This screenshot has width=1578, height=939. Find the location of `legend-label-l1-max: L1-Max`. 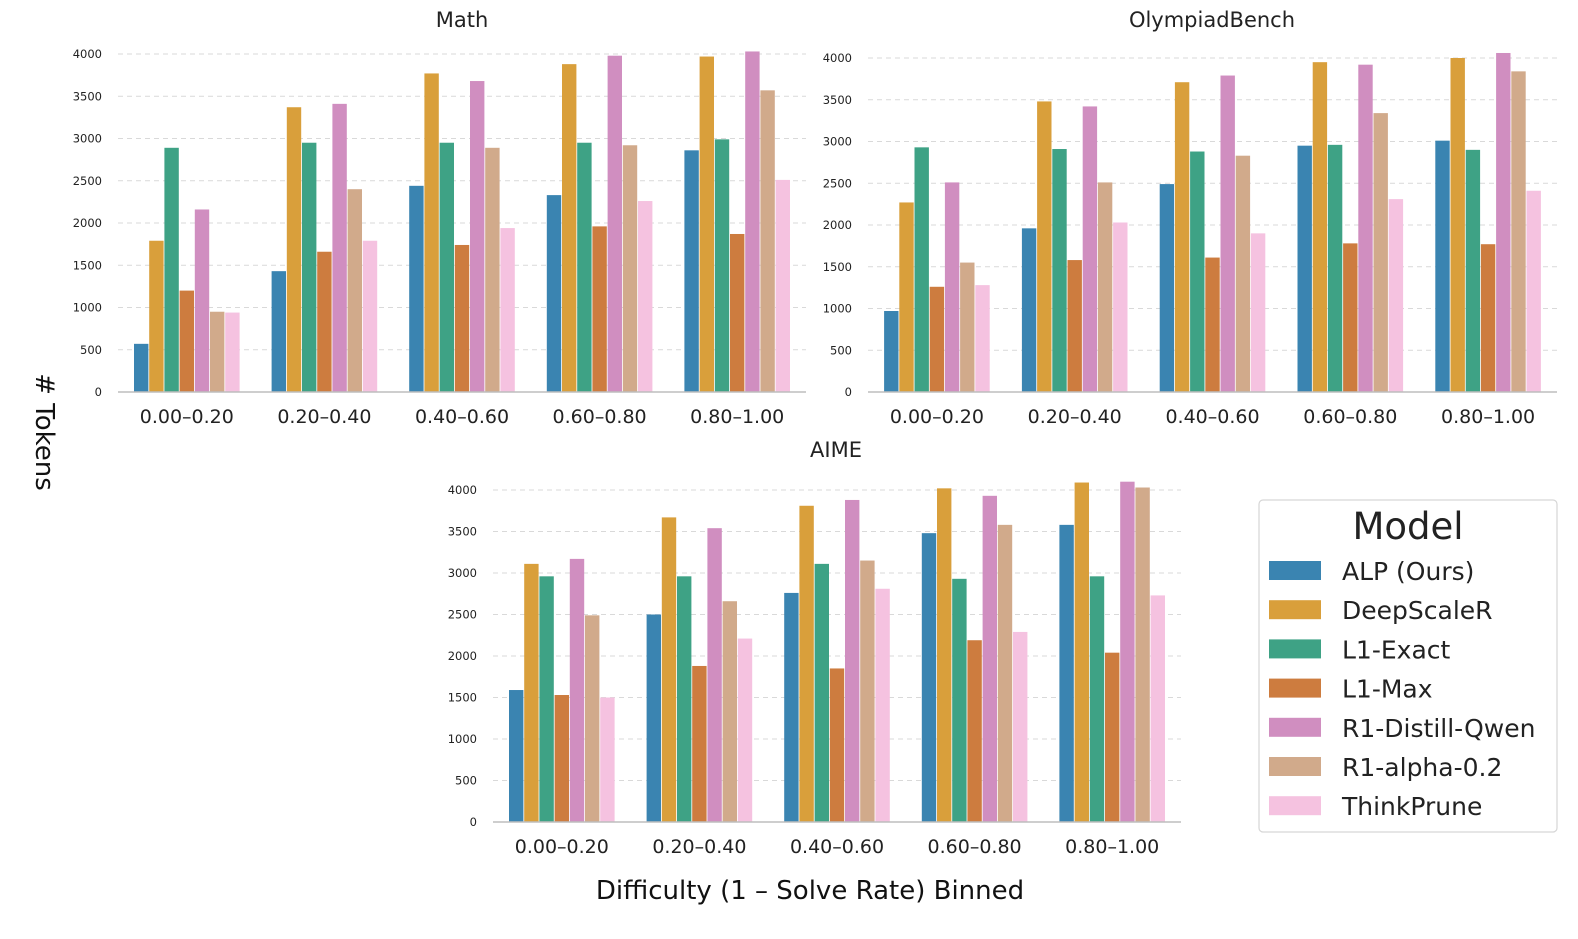

legend-label-l1-max: L1-Max is located at coordinates (1387, 689).